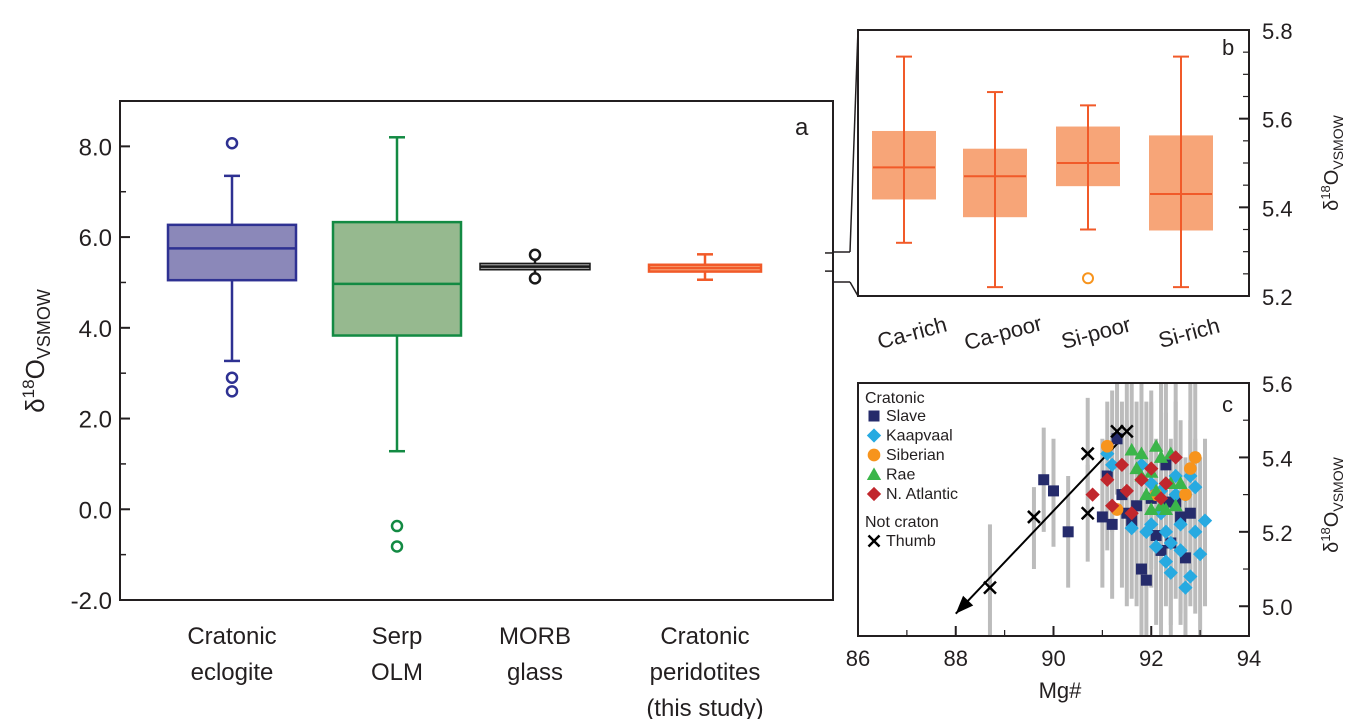 This screenshot has width=1353, height=719. I want to click on legend-label: Siberian, so click(915, 455).